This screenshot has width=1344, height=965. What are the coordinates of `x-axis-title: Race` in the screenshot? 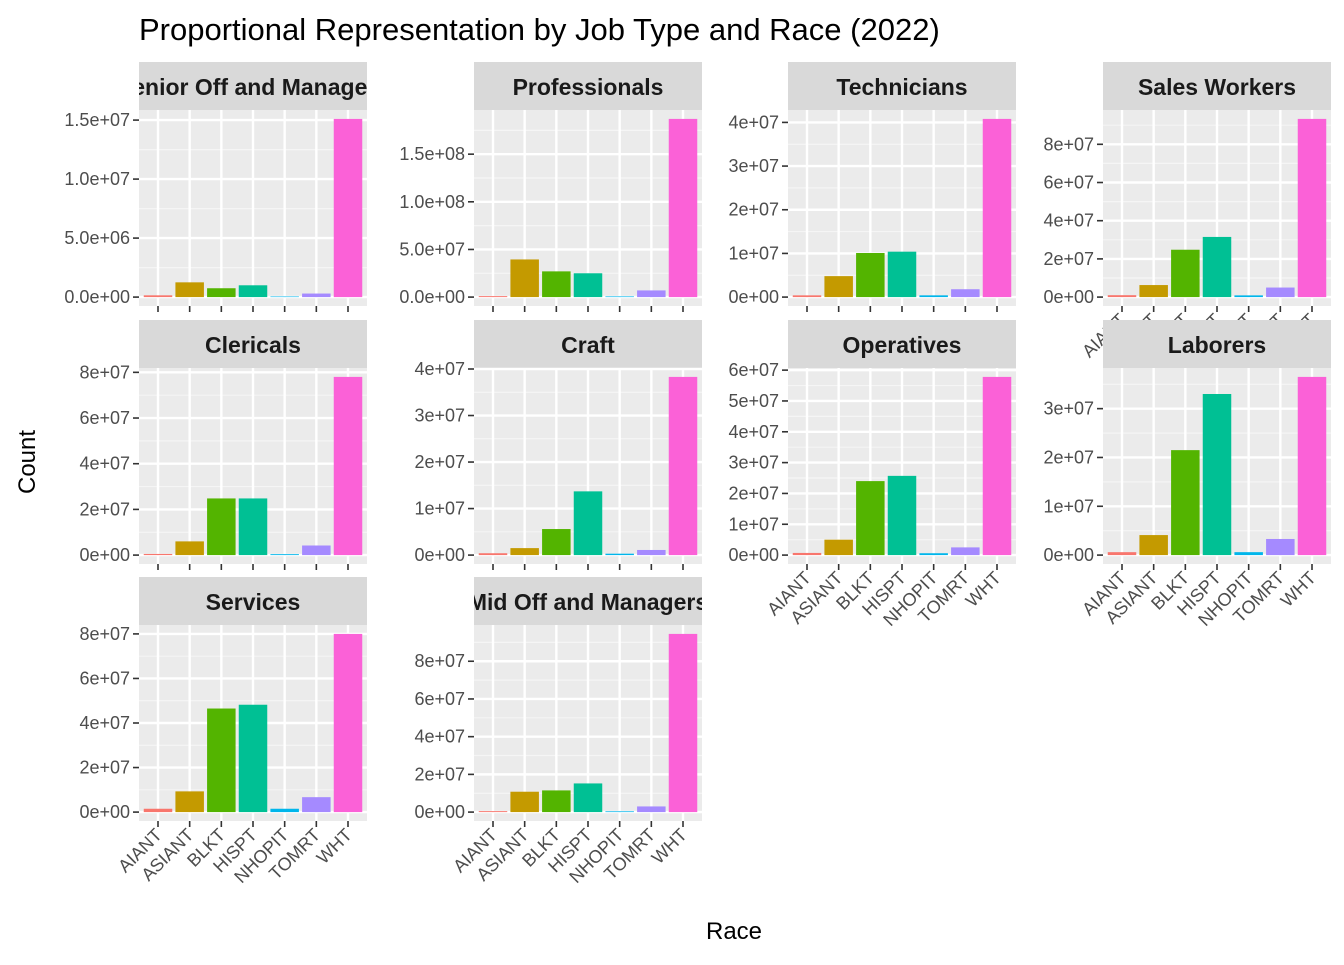 It's located at (734, 931).